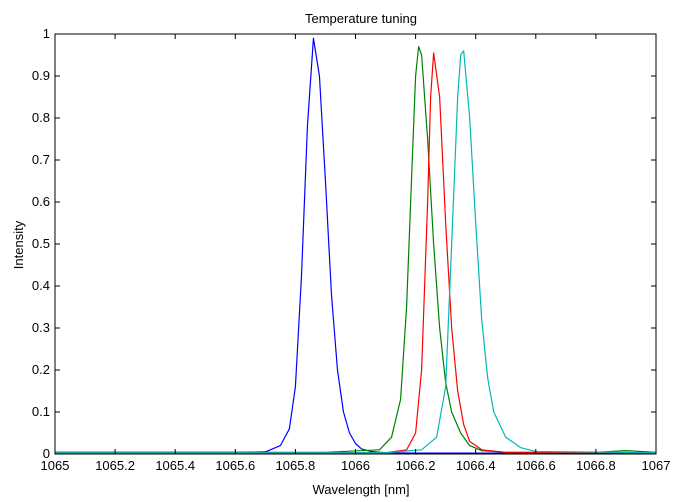  I want to click on y-tick-label: 0.7, so click(41, 159).